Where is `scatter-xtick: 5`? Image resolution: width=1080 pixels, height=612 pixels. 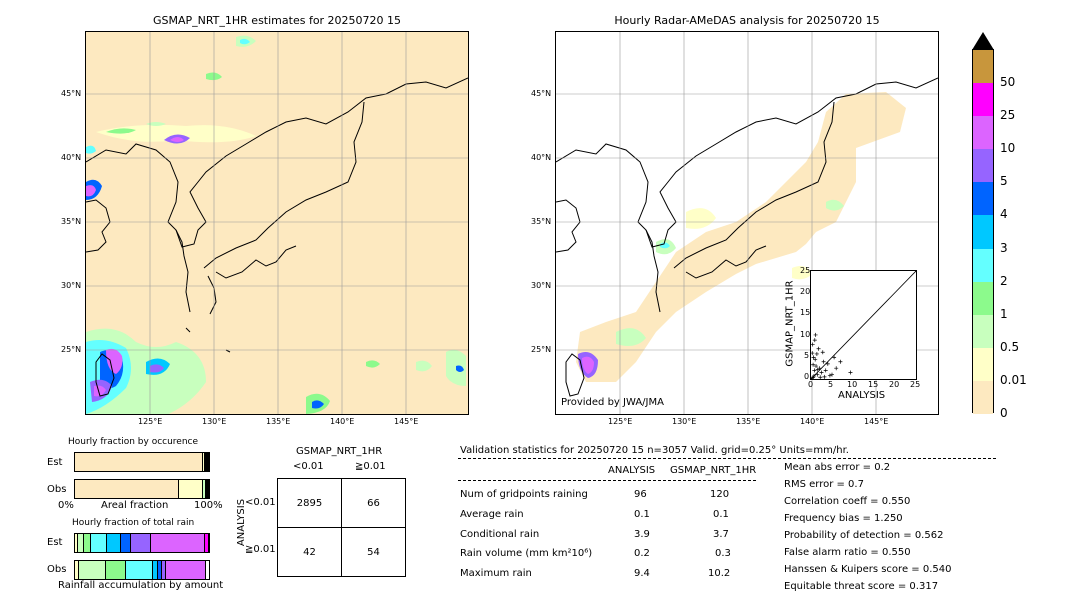
scatter-xtick: 5 is located at coordinates (831, 384).